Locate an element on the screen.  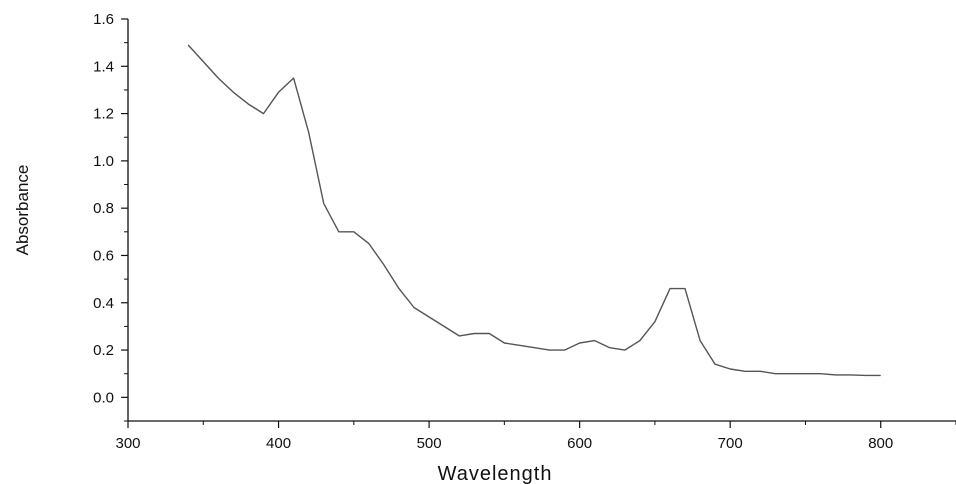
y-tick-label: 0.0 is located at coordinates (103, 397).